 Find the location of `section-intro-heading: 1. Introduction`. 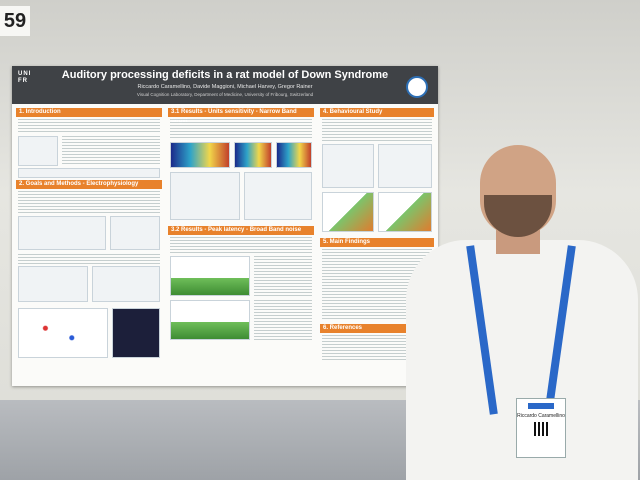

section-intro-heading: 1. Introduction is located at coordinates (89, 112).